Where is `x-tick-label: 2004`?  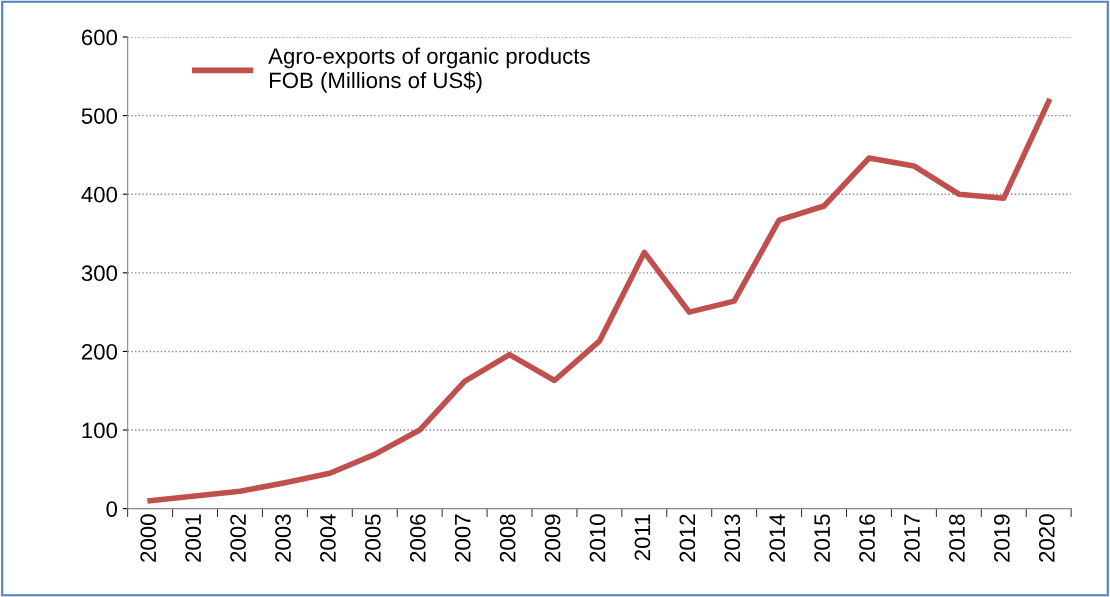 x-tick-label: 2004 is located at coordinates (328, 538).